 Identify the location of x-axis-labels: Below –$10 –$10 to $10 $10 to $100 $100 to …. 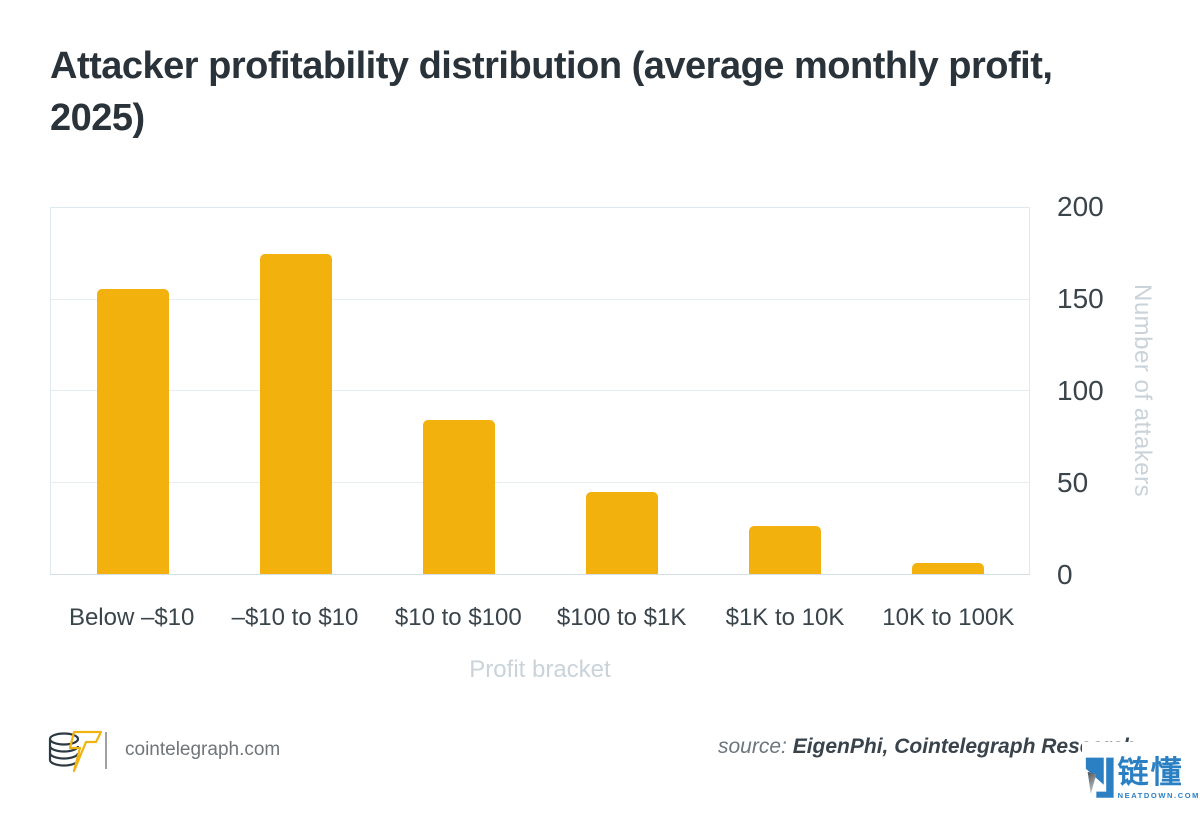
(540, 618).